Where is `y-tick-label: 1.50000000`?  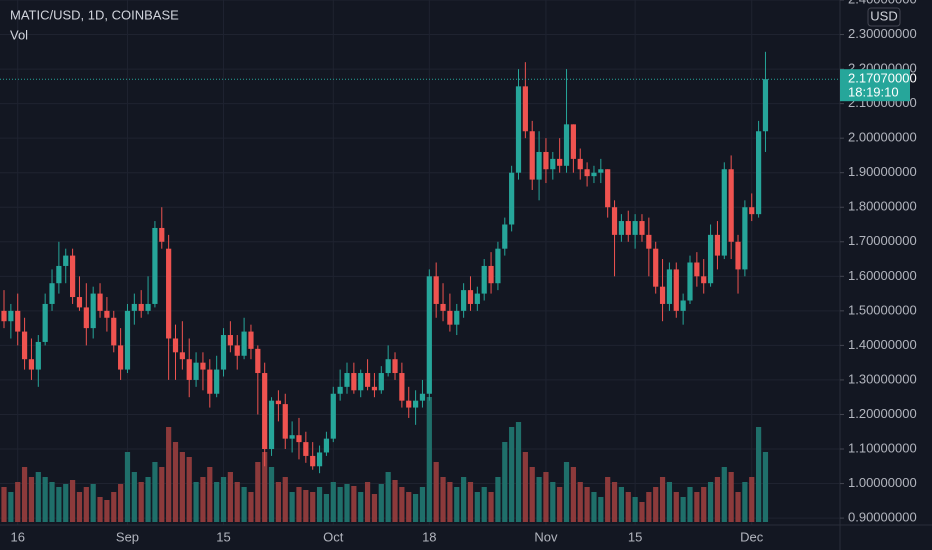
y-tick-label: 1.50000000 is located at coordinates (882, 309).